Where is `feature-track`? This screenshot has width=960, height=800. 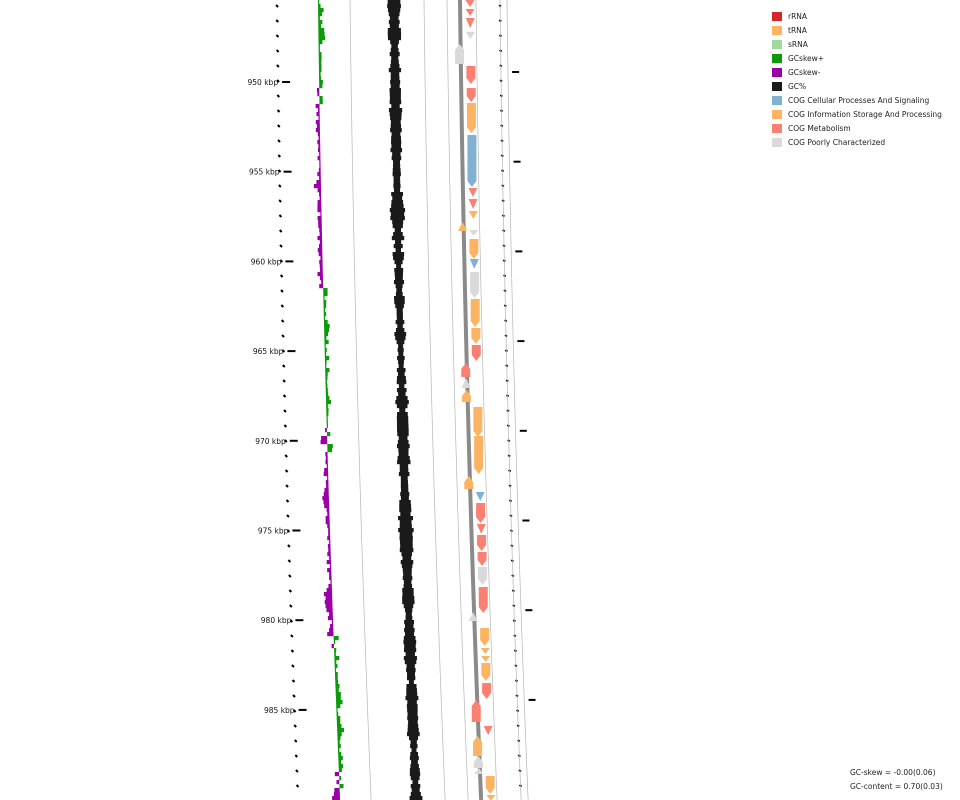 feature-track is located at coordinates (475, 400).